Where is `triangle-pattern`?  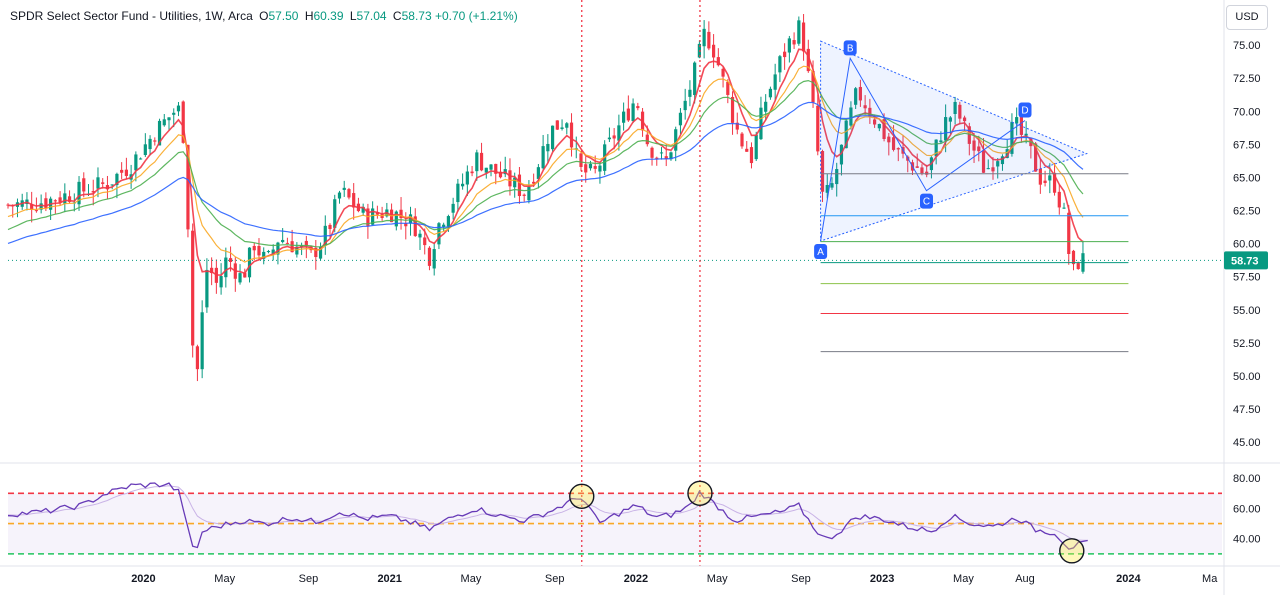 triangle-pattern is located at coordinates (954, 141).